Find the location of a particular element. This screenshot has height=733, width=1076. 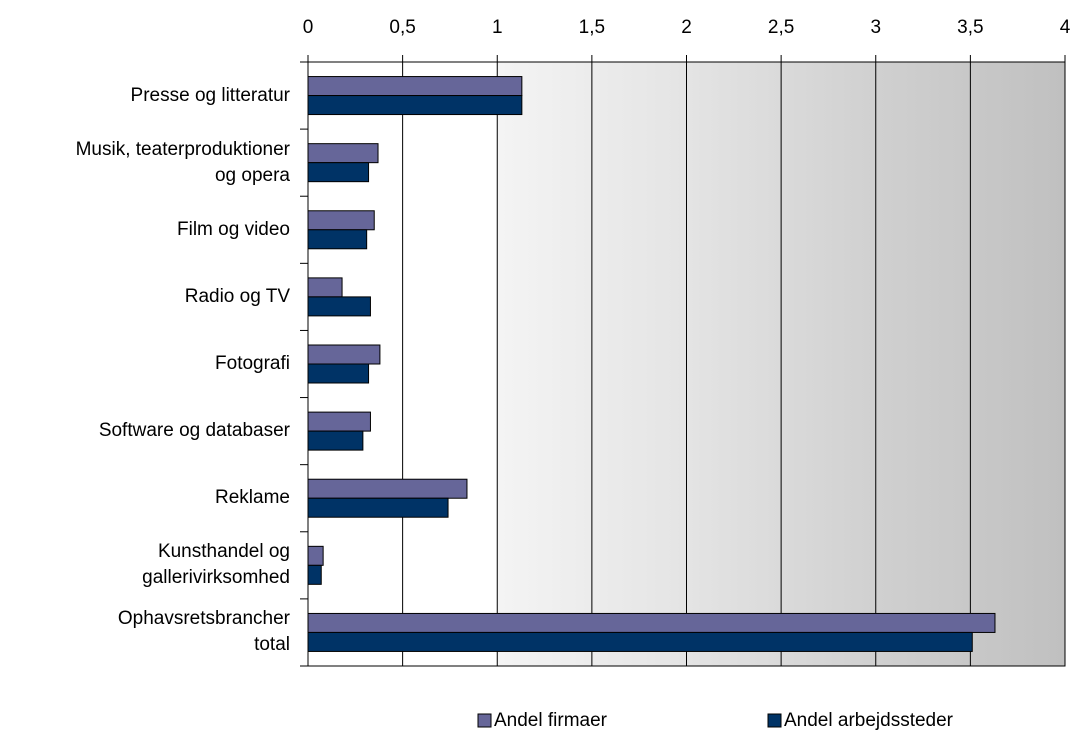

y-tick-label: Reklame is located at coordinates (252, 498).